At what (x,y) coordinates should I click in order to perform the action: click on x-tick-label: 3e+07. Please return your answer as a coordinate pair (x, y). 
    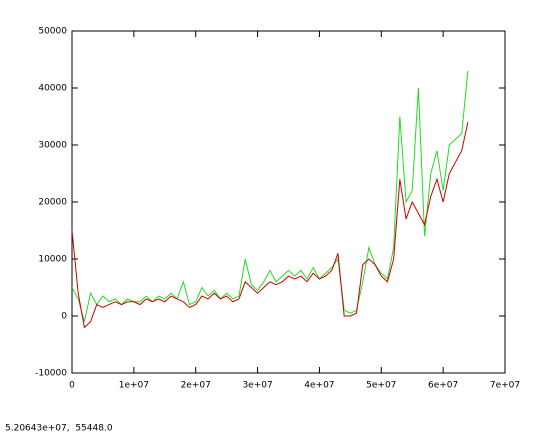
    Looking at the image, I should click on (257, 386).